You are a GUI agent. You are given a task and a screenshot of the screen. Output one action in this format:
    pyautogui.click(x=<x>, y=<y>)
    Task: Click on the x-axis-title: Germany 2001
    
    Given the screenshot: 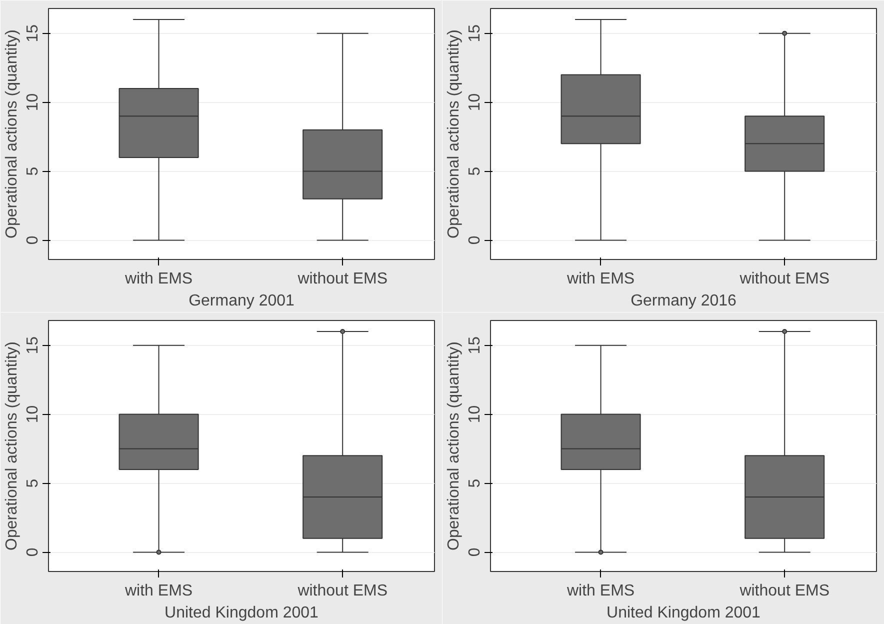 What is the action you would take?
    pyautogui.click(x=241, y=301)
    